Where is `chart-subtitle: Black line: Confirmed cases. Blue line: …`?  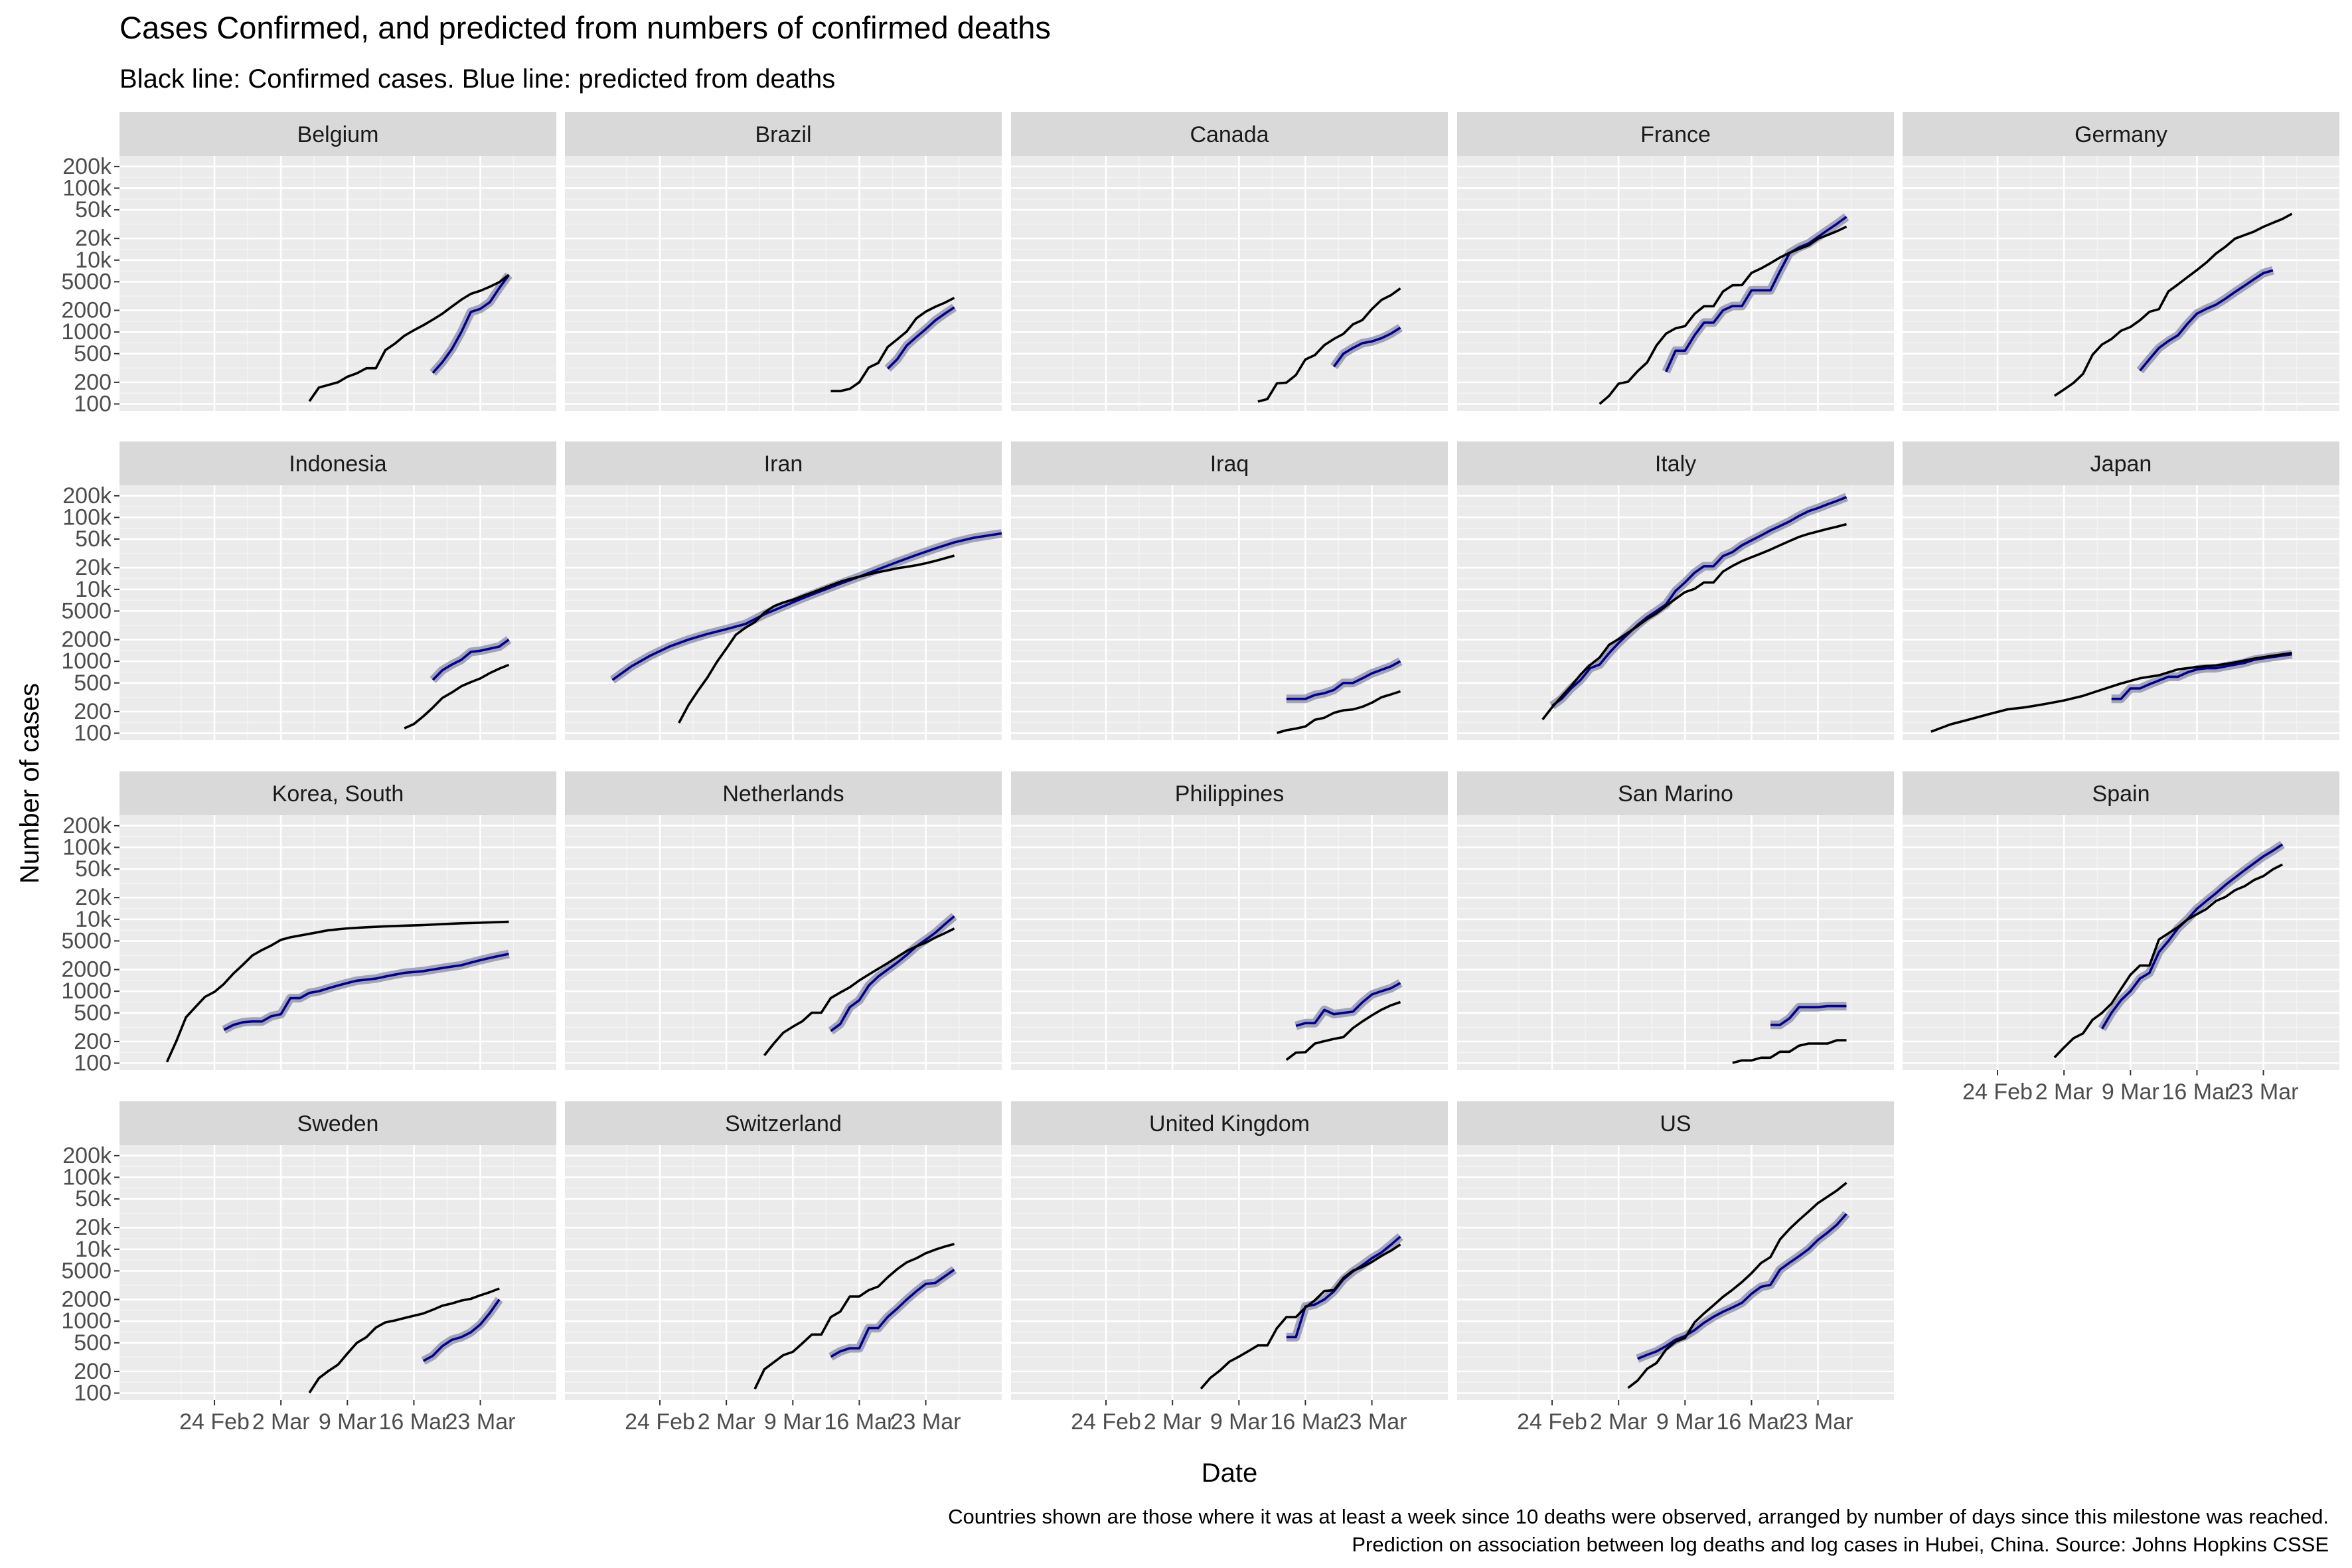
chart-subtitle: Black line: Confirmed cases. Blue line: … is located at coordinates (477, 79).